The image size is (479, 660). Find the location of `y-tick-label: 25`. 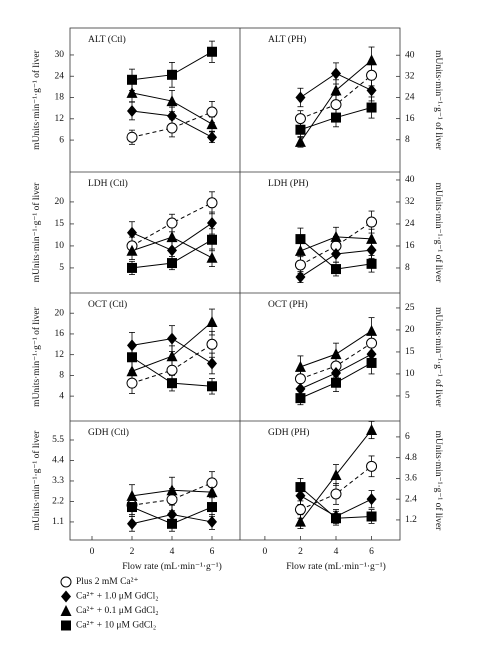

y-tick-label: 25 is located at coordinates (410, 308).